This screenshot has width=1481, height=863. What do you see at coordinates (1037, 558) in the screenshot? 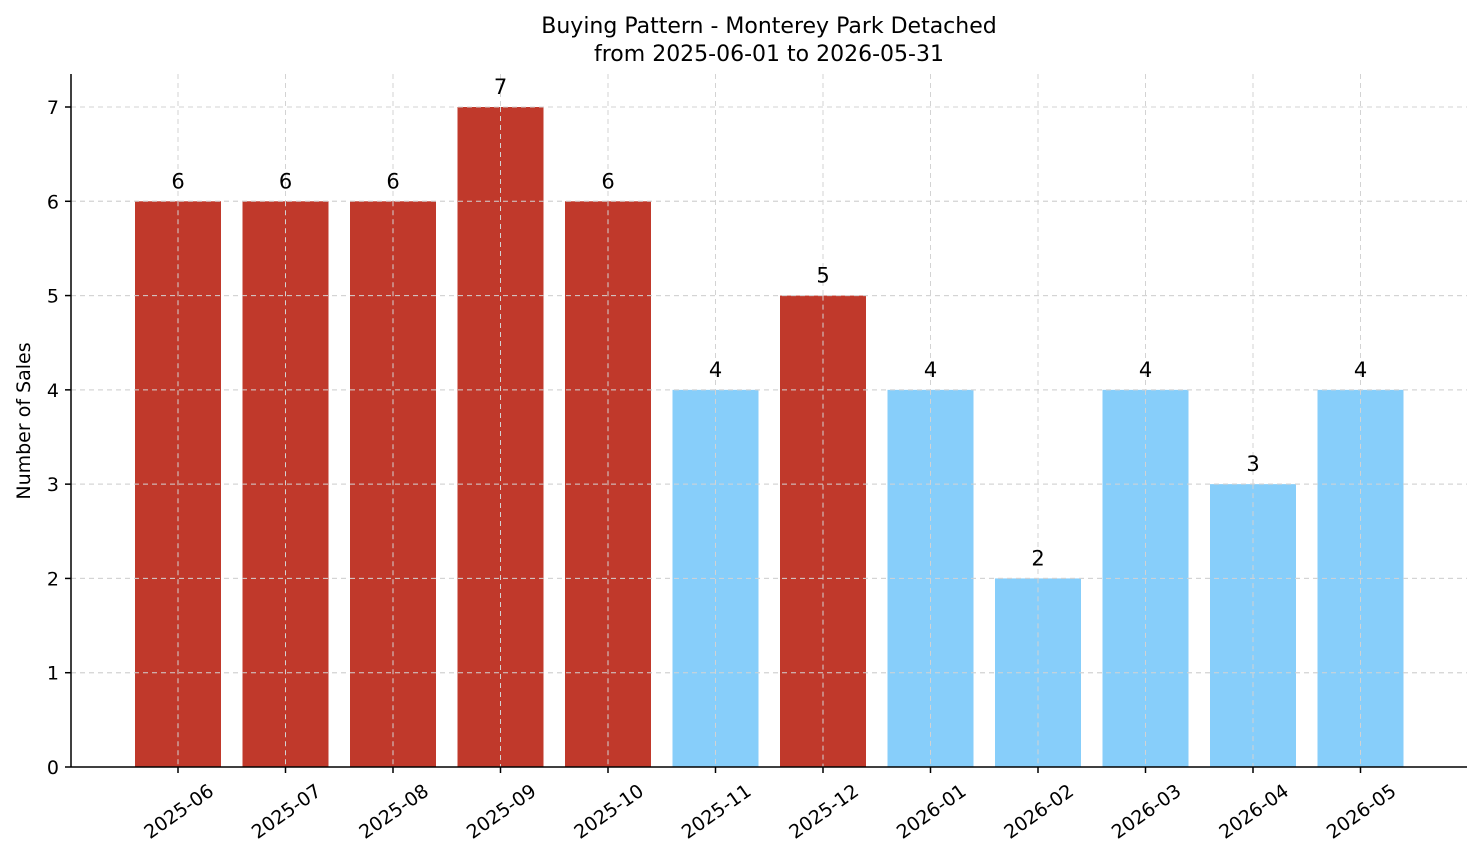
I see `bar-value-label: 2` at bounding box center [1037, 558].